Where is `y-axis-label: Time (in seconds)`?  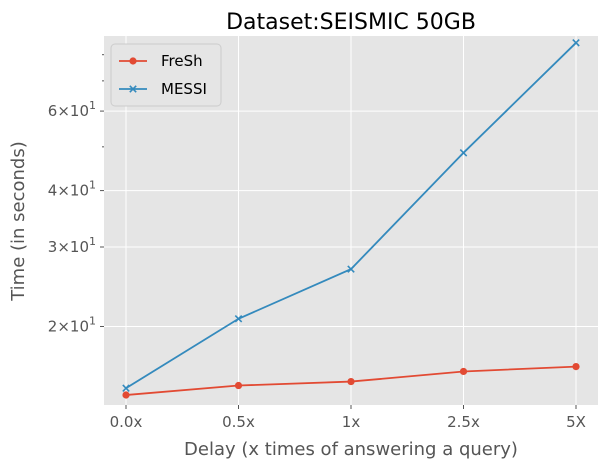 y-axis-label: Time (in seconds) is located at coordinates (18, 221).